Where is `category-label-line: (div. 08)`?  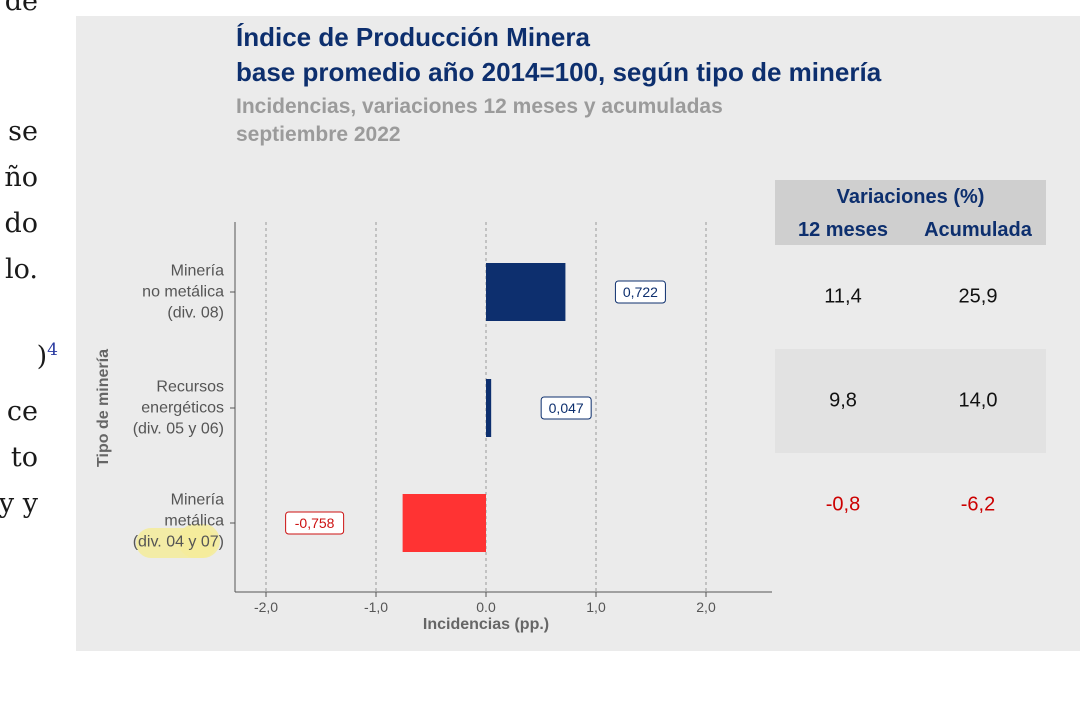 category-label-line: (div. 08) is located at coordinates (195, 313).